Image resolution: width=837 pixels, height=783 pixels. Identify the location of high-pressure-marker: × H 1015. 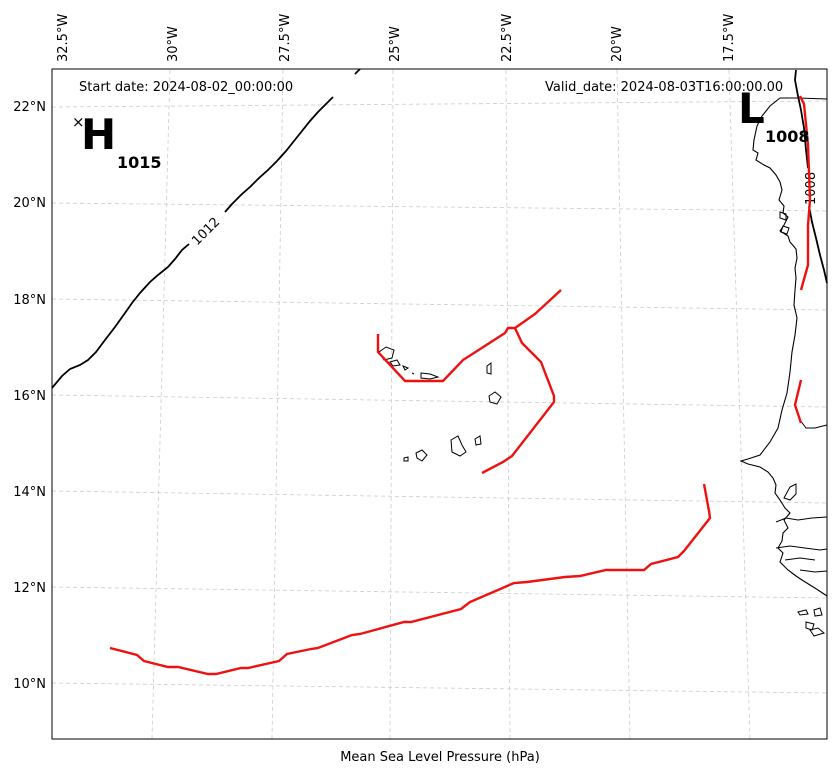
(117, 141).